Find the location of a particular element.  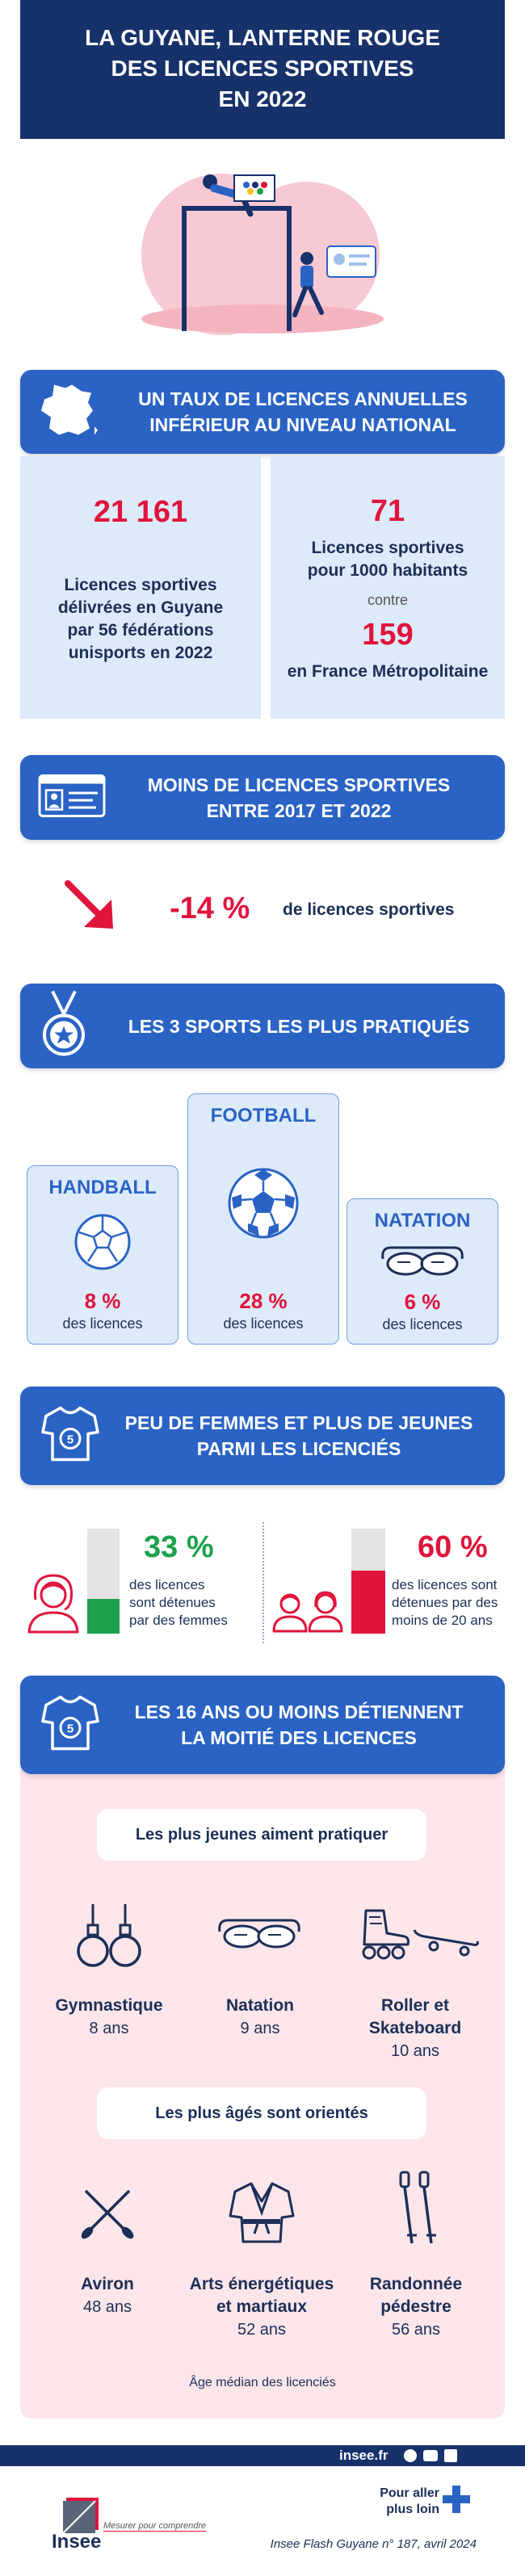

old-sport-randonnee-name-2: pédestre is located at coordinates (416, 2306).